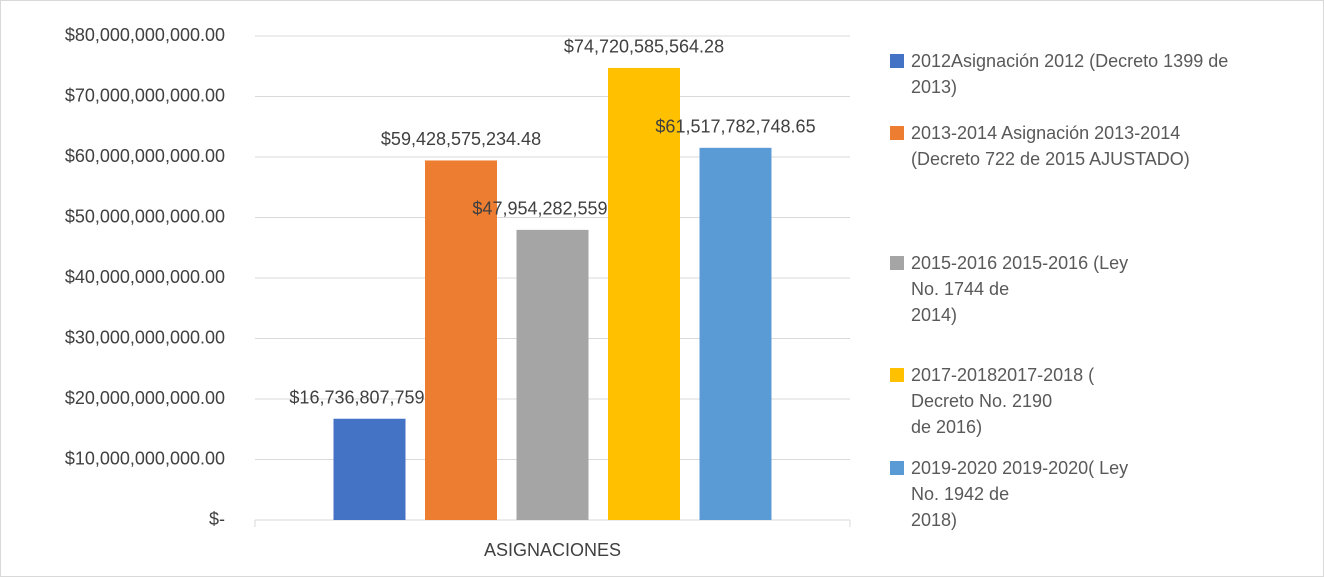  I want to click on data-label: $74,720,585,564.28, so click(644, 47).